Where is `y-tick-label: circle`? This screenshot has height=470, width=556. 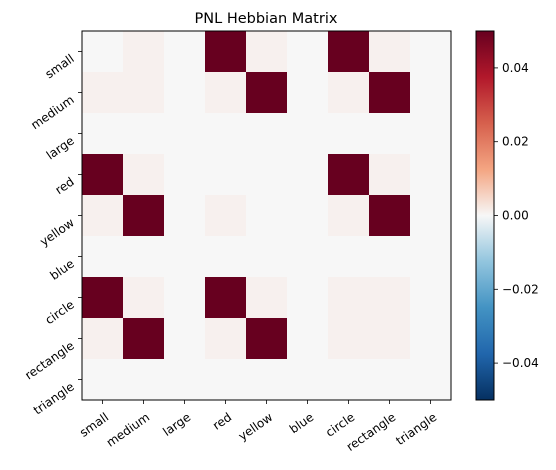 y-tick-label: circle is located at coordinates (60, 312).